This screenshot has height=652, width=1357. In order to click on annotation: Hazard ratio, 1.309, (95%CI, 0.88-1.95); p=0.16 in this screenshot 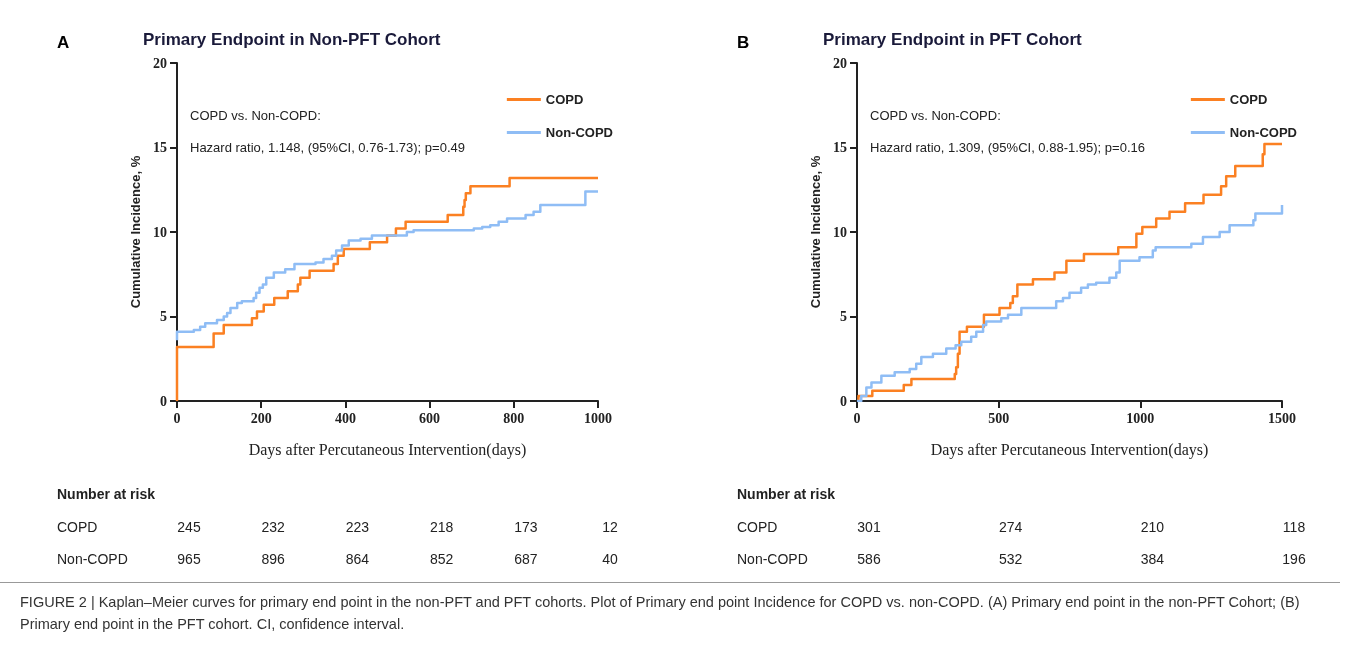, I will do `click(1007, 147)`.